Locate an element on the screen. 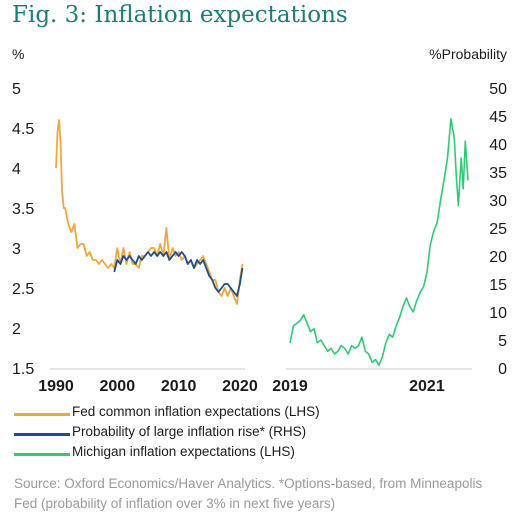 Image resolution: width=521 pixels, height=526 pixels. left-y-tick-label: 3 is located at coordinates (16, 249).